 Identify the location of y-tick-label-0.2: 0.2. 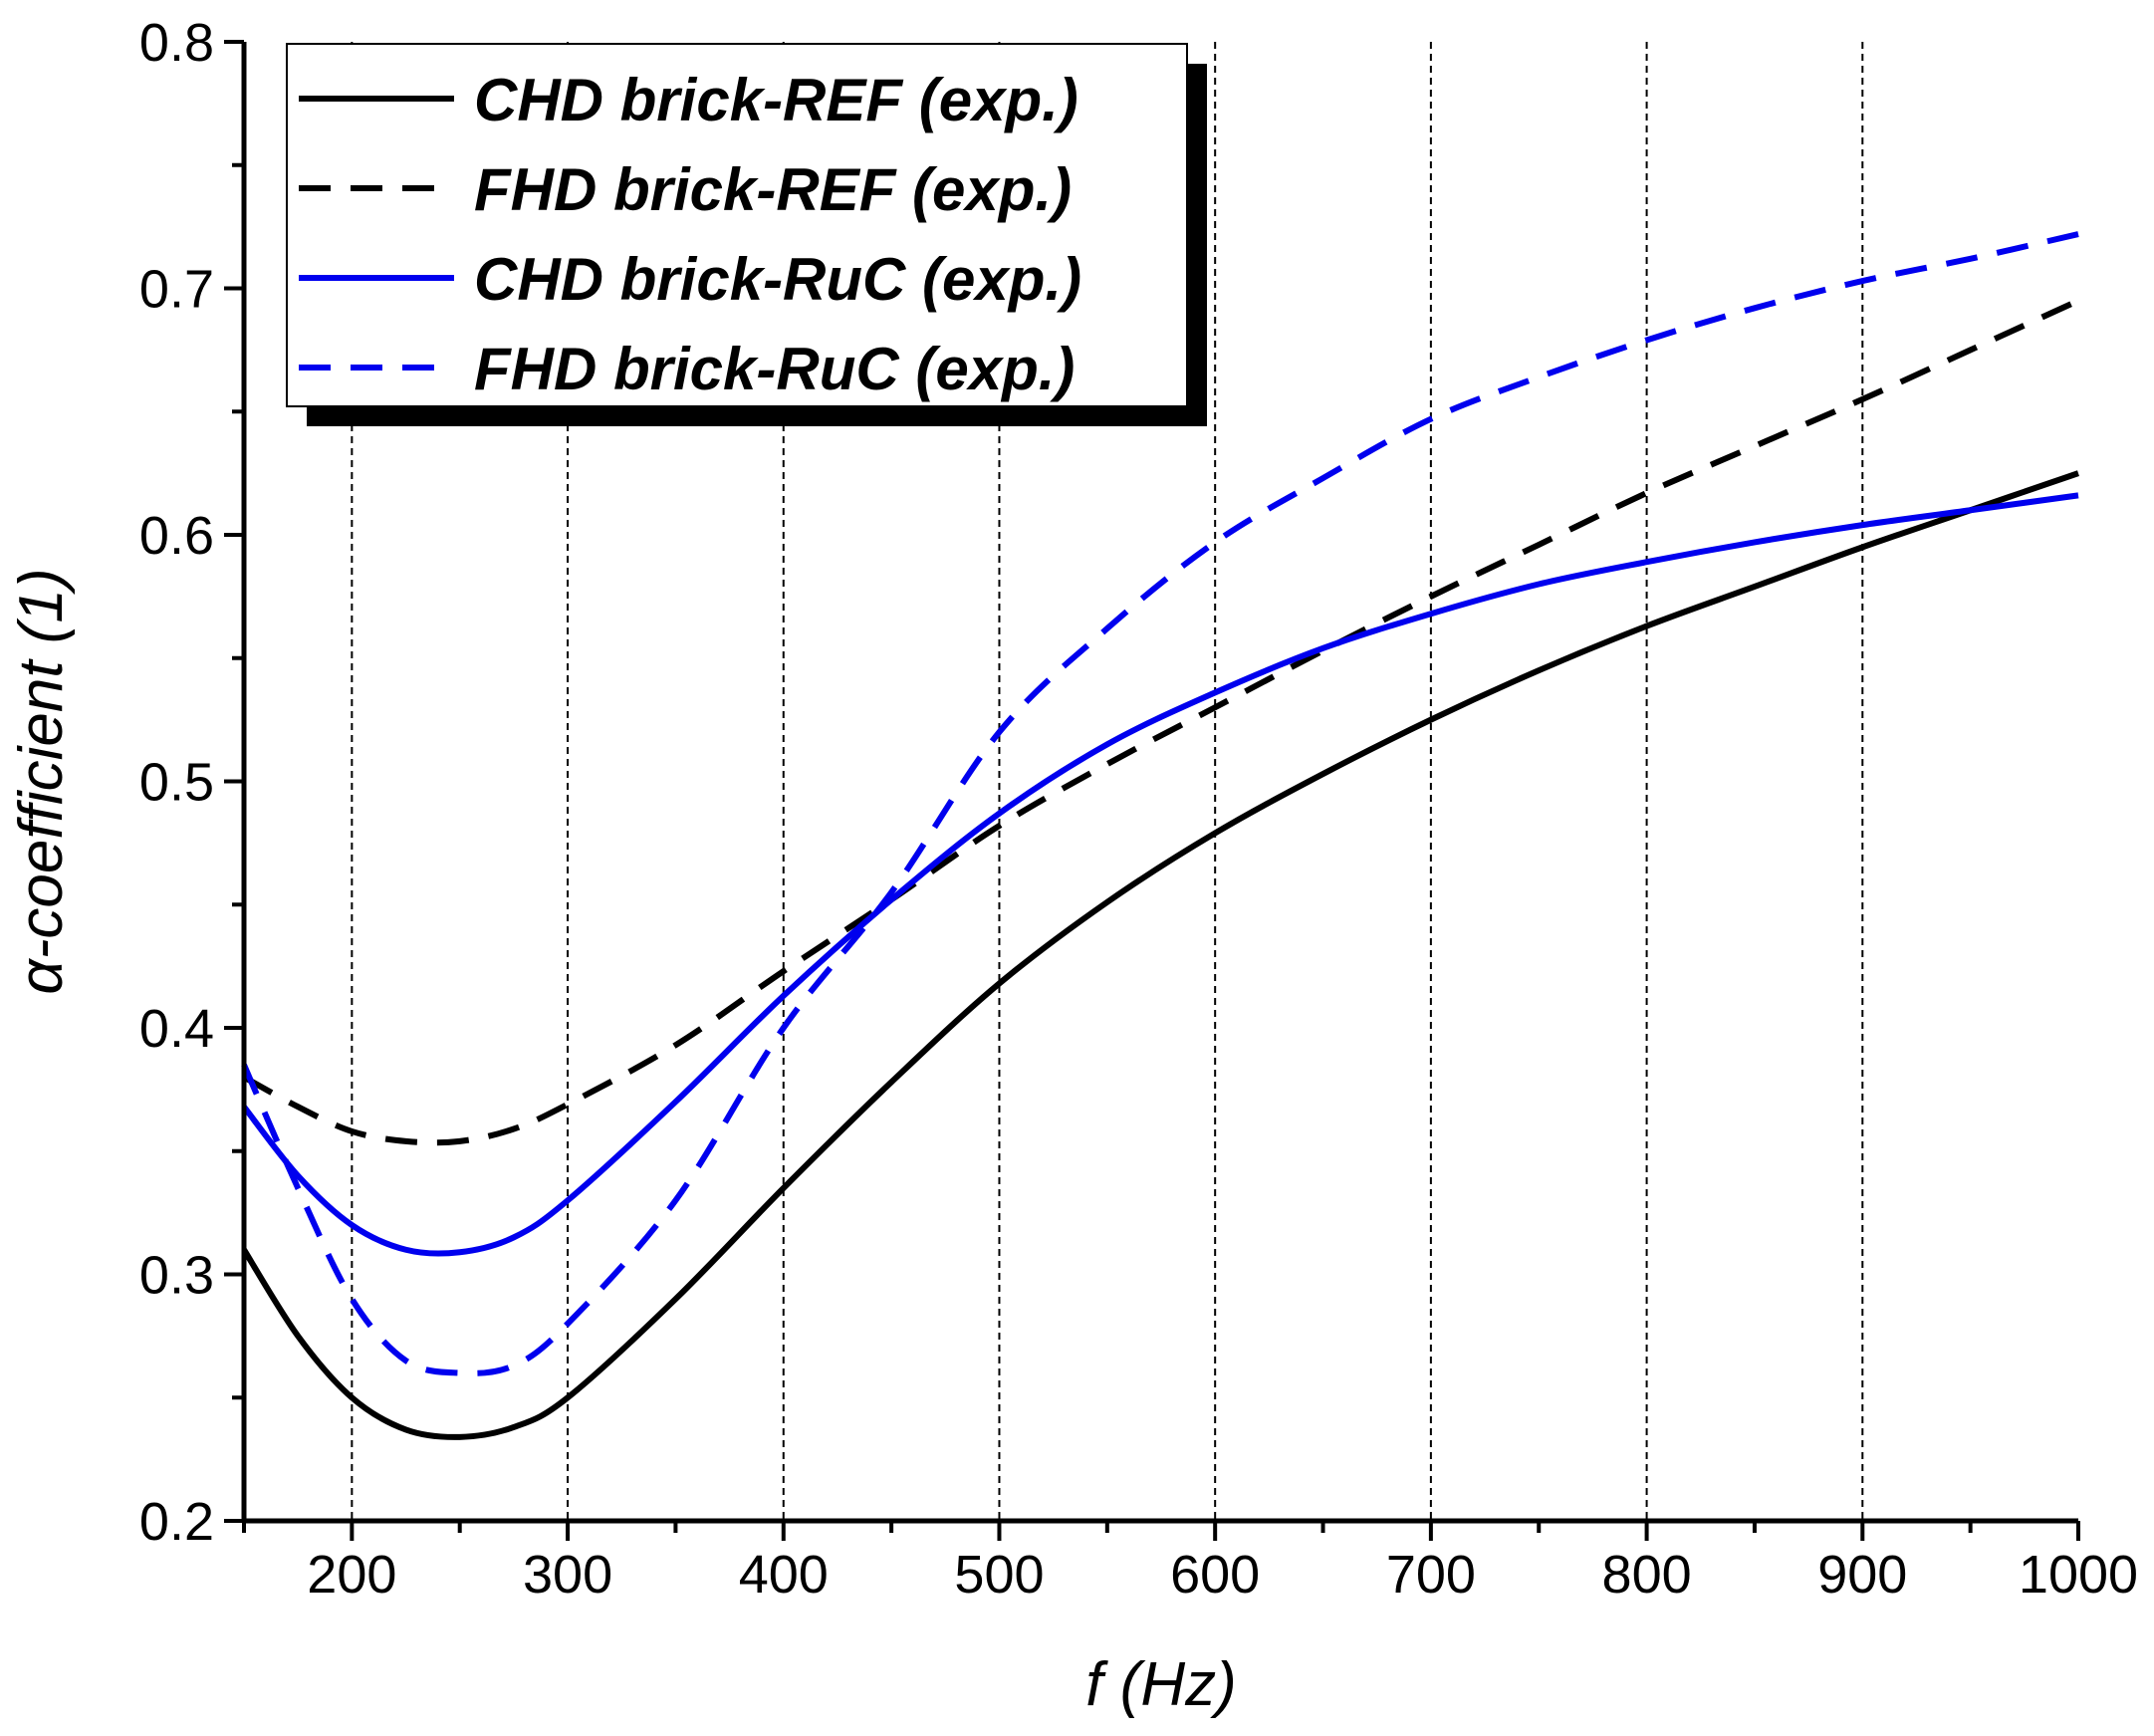
(176, 1522).